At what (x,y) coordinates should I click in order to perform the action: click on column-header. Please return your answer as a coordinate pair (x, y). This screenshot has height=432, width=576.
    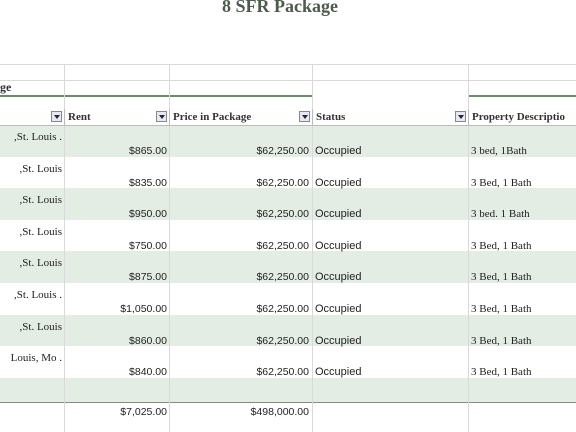
    Looking at the image, I should click on (32, 117).